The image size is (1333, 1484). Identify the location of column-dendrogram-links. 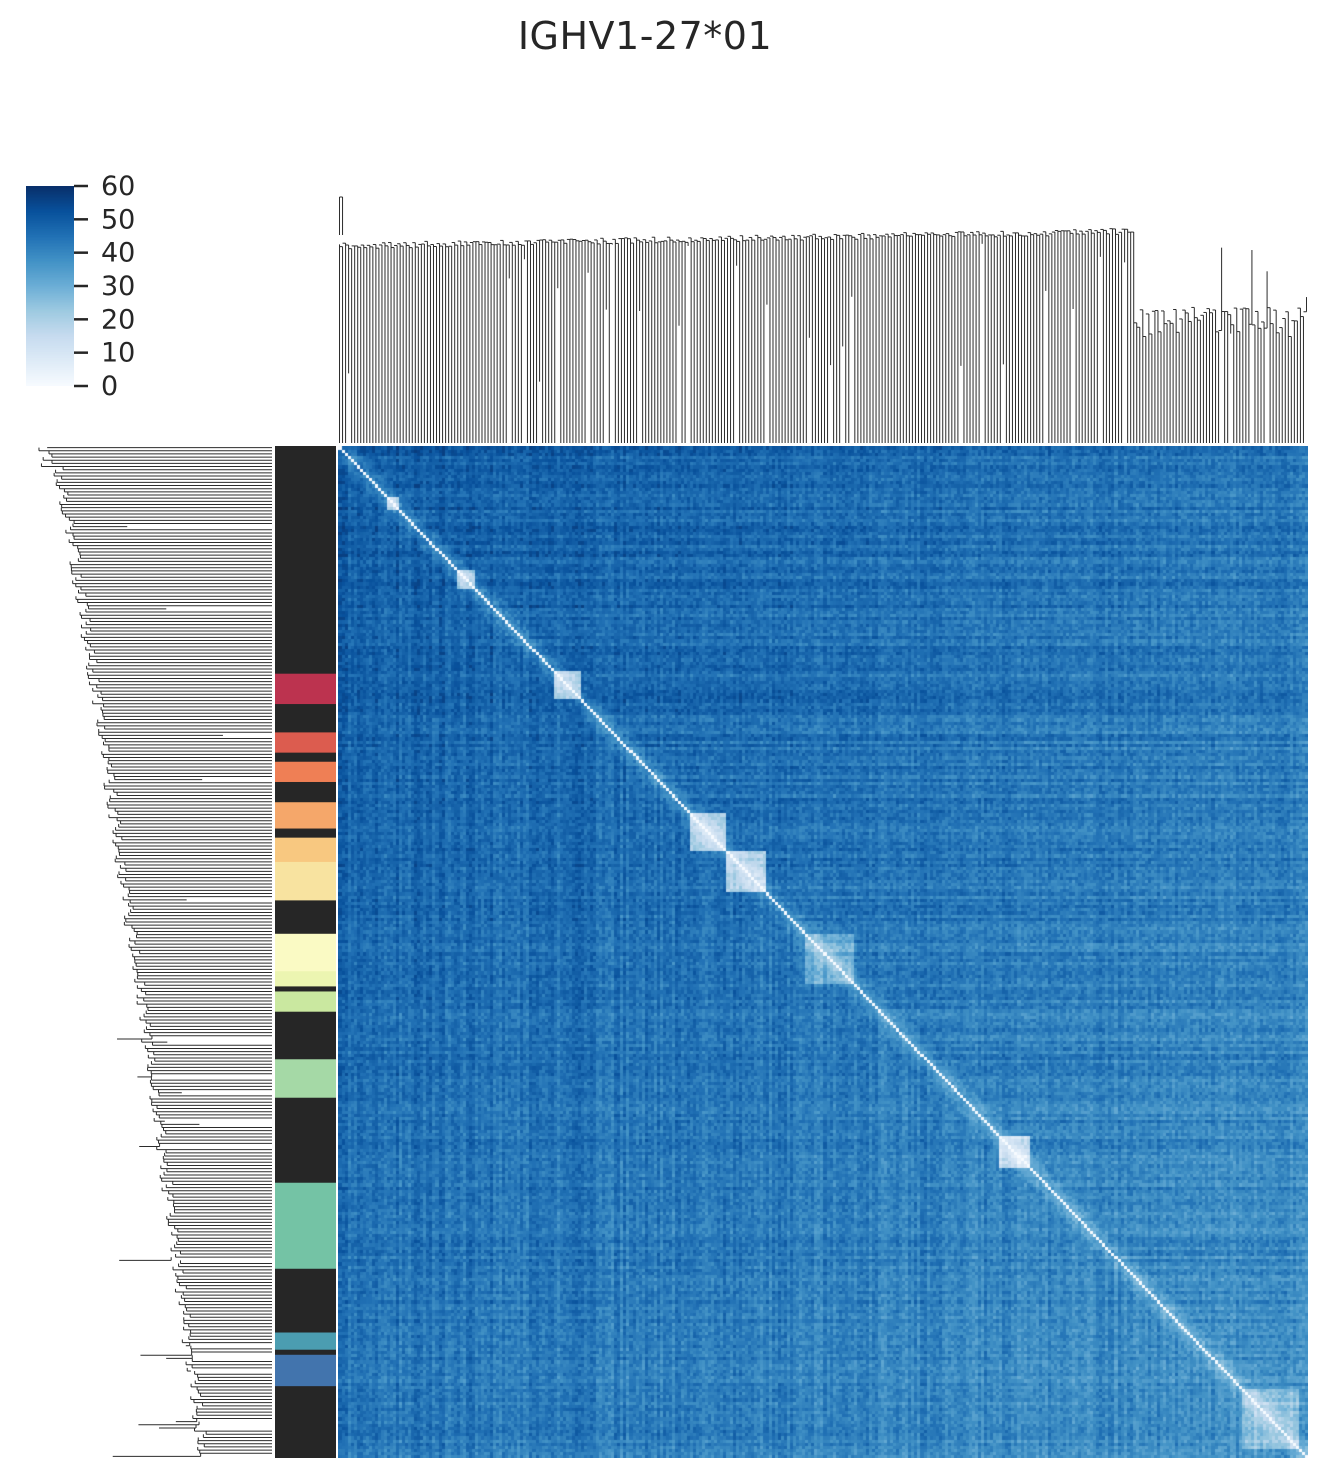
(823, 319).